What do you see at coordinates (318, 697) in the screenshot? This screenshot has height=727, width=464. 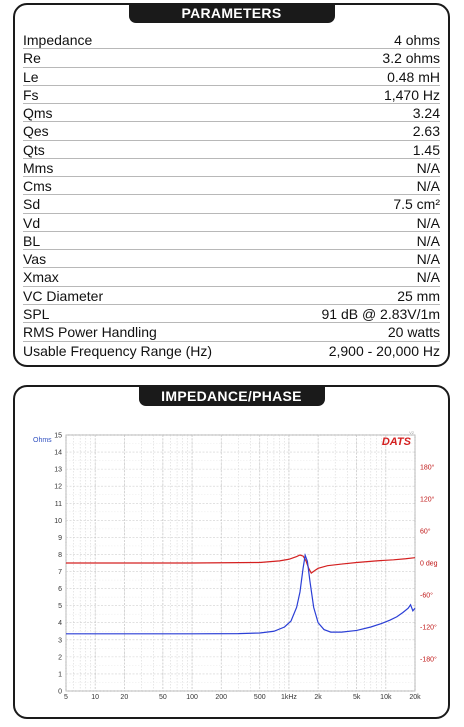 I see `x-tick-label: 2k` at bounding box center [318, 697].